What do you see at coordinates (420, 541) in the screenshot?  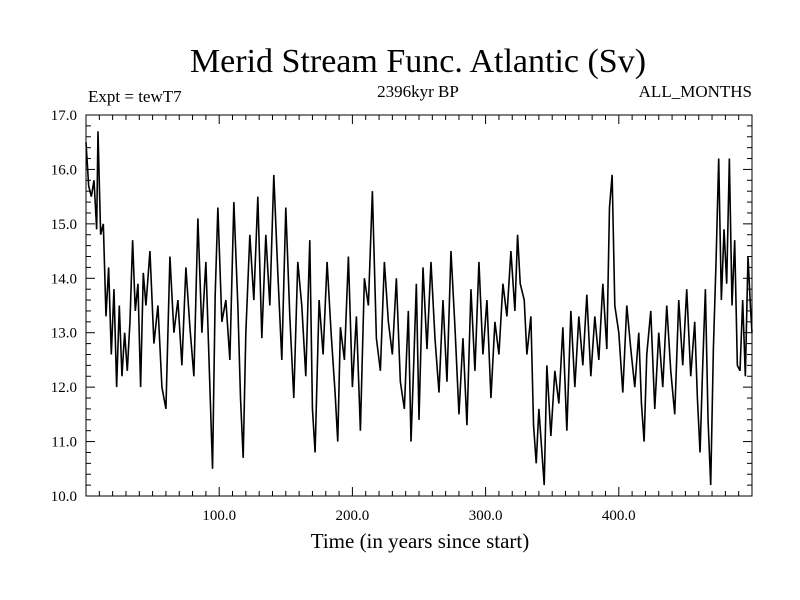 I see `x-axis-label: Time (in years since start)` at bounding box center [420, 541].